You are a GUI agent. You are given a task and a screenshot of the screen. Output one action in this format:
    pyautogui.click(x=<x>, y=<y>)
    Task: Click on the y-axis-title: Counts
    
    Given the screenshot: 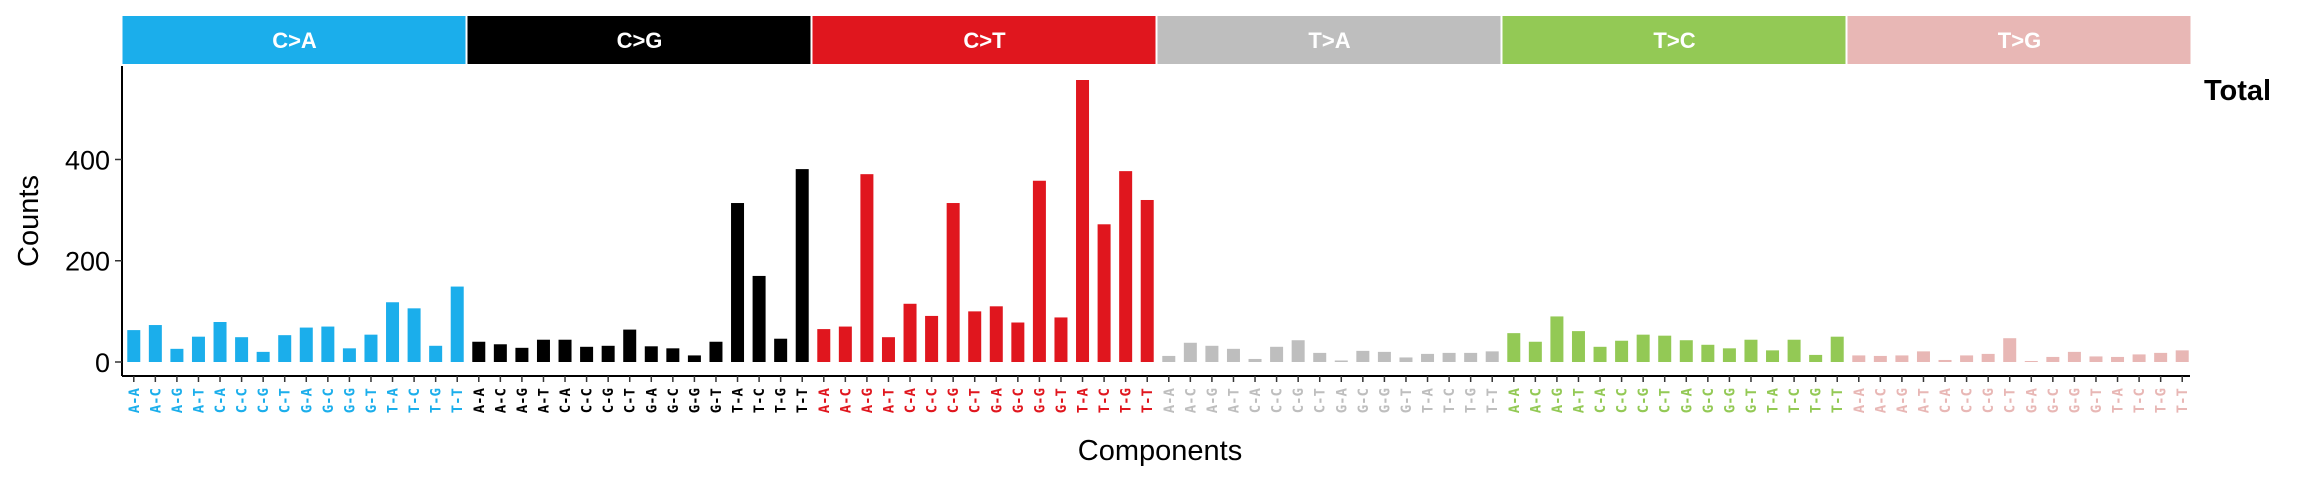 What is the action you would take?
    pyautogui.click(x=29, y=221)
    